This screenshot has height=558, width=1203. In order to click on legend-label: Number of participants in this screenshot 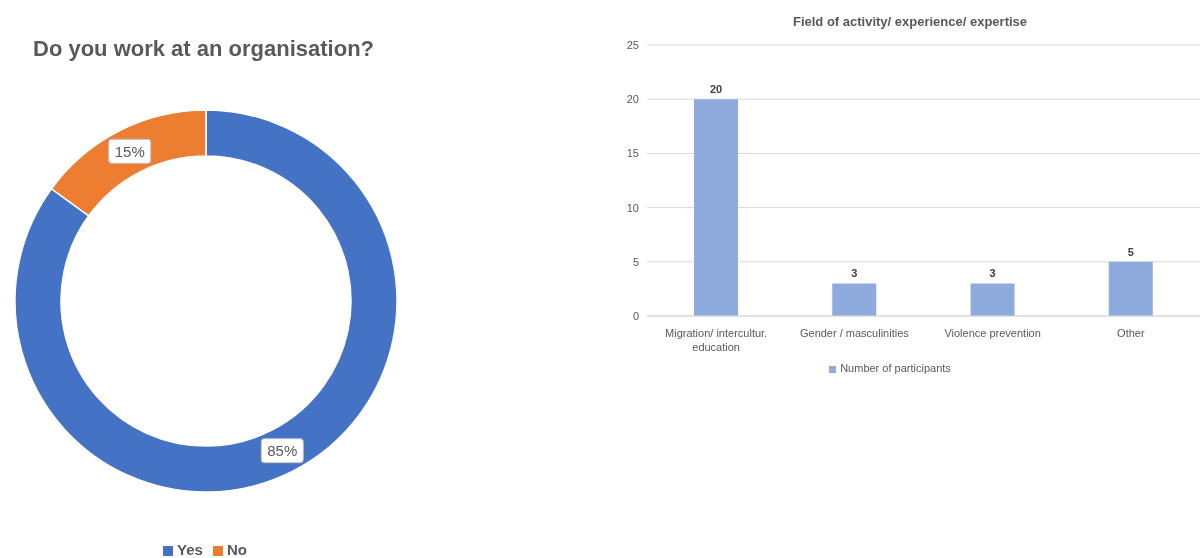, I will do `click(895, 368)`.